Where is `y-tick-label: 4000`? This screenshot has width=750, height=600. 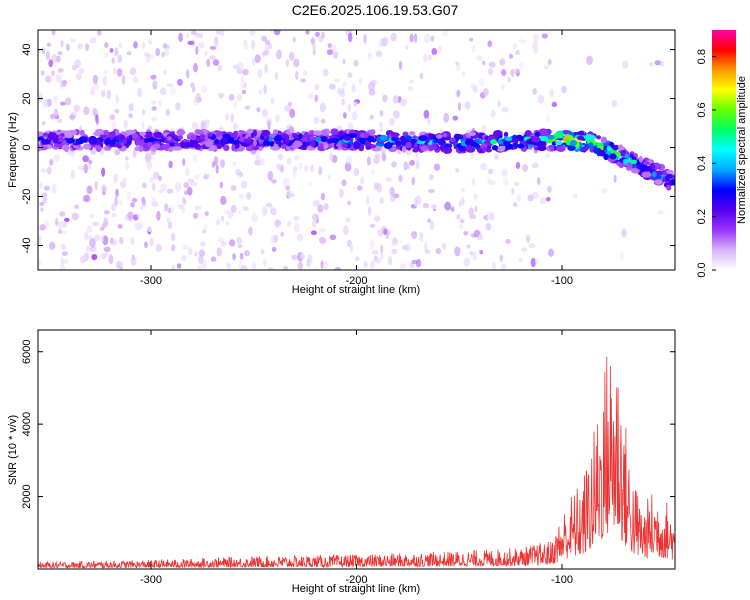
y-tick-label: 4000 is located at coordinates (27, 424).